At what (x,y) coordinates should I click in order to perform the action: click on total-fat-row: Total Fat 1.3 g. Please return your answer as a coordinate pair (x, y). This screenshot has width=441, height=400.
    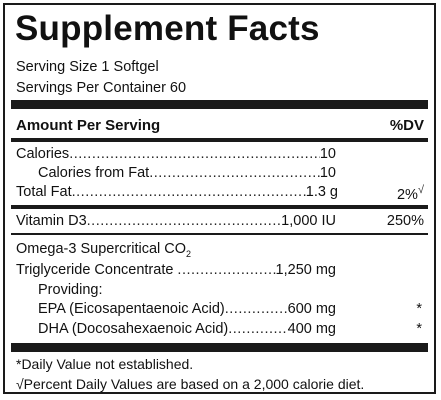
    Looking at the image, I should click on (177, 192).